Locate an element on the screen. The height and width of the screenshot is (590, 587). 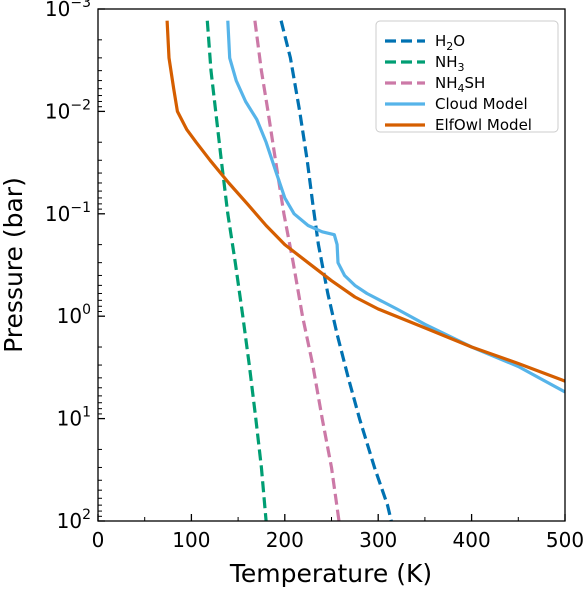
x-tick-label: 0 is located at coordinates (98, 540).